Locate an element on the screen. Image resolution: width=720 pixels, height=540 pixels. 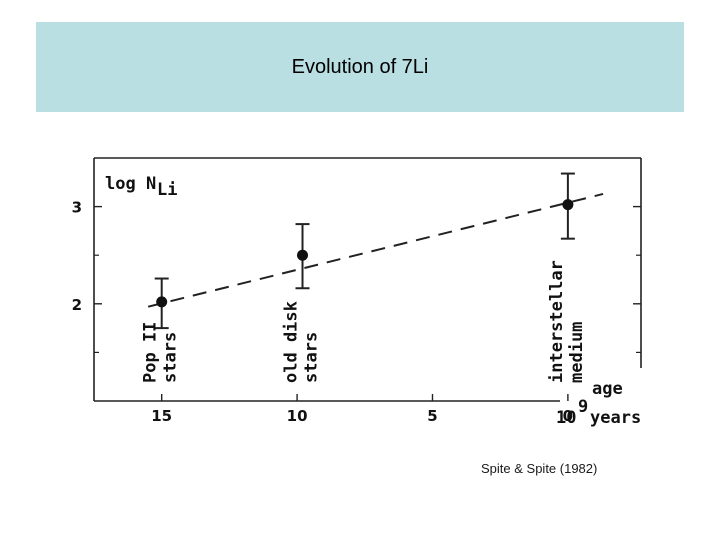
point-label: Pop II stars is located at coordinates (161, 352).